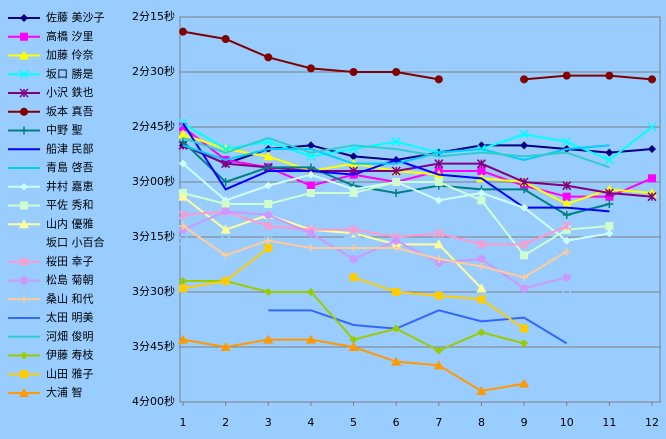  What do you see at coordinates (64, 392) in the screenshot?
I see `legend-label: 大浦 智` at bounding box center [64, 392].